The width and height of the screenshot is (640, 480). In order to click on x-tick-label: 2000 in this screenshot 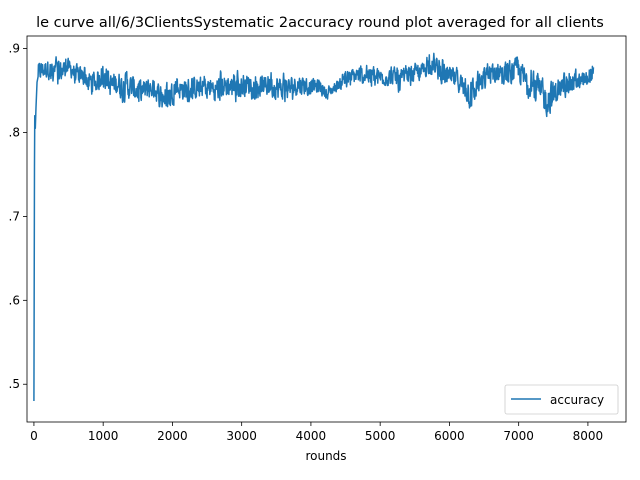, I will do `click(172, 436)`.